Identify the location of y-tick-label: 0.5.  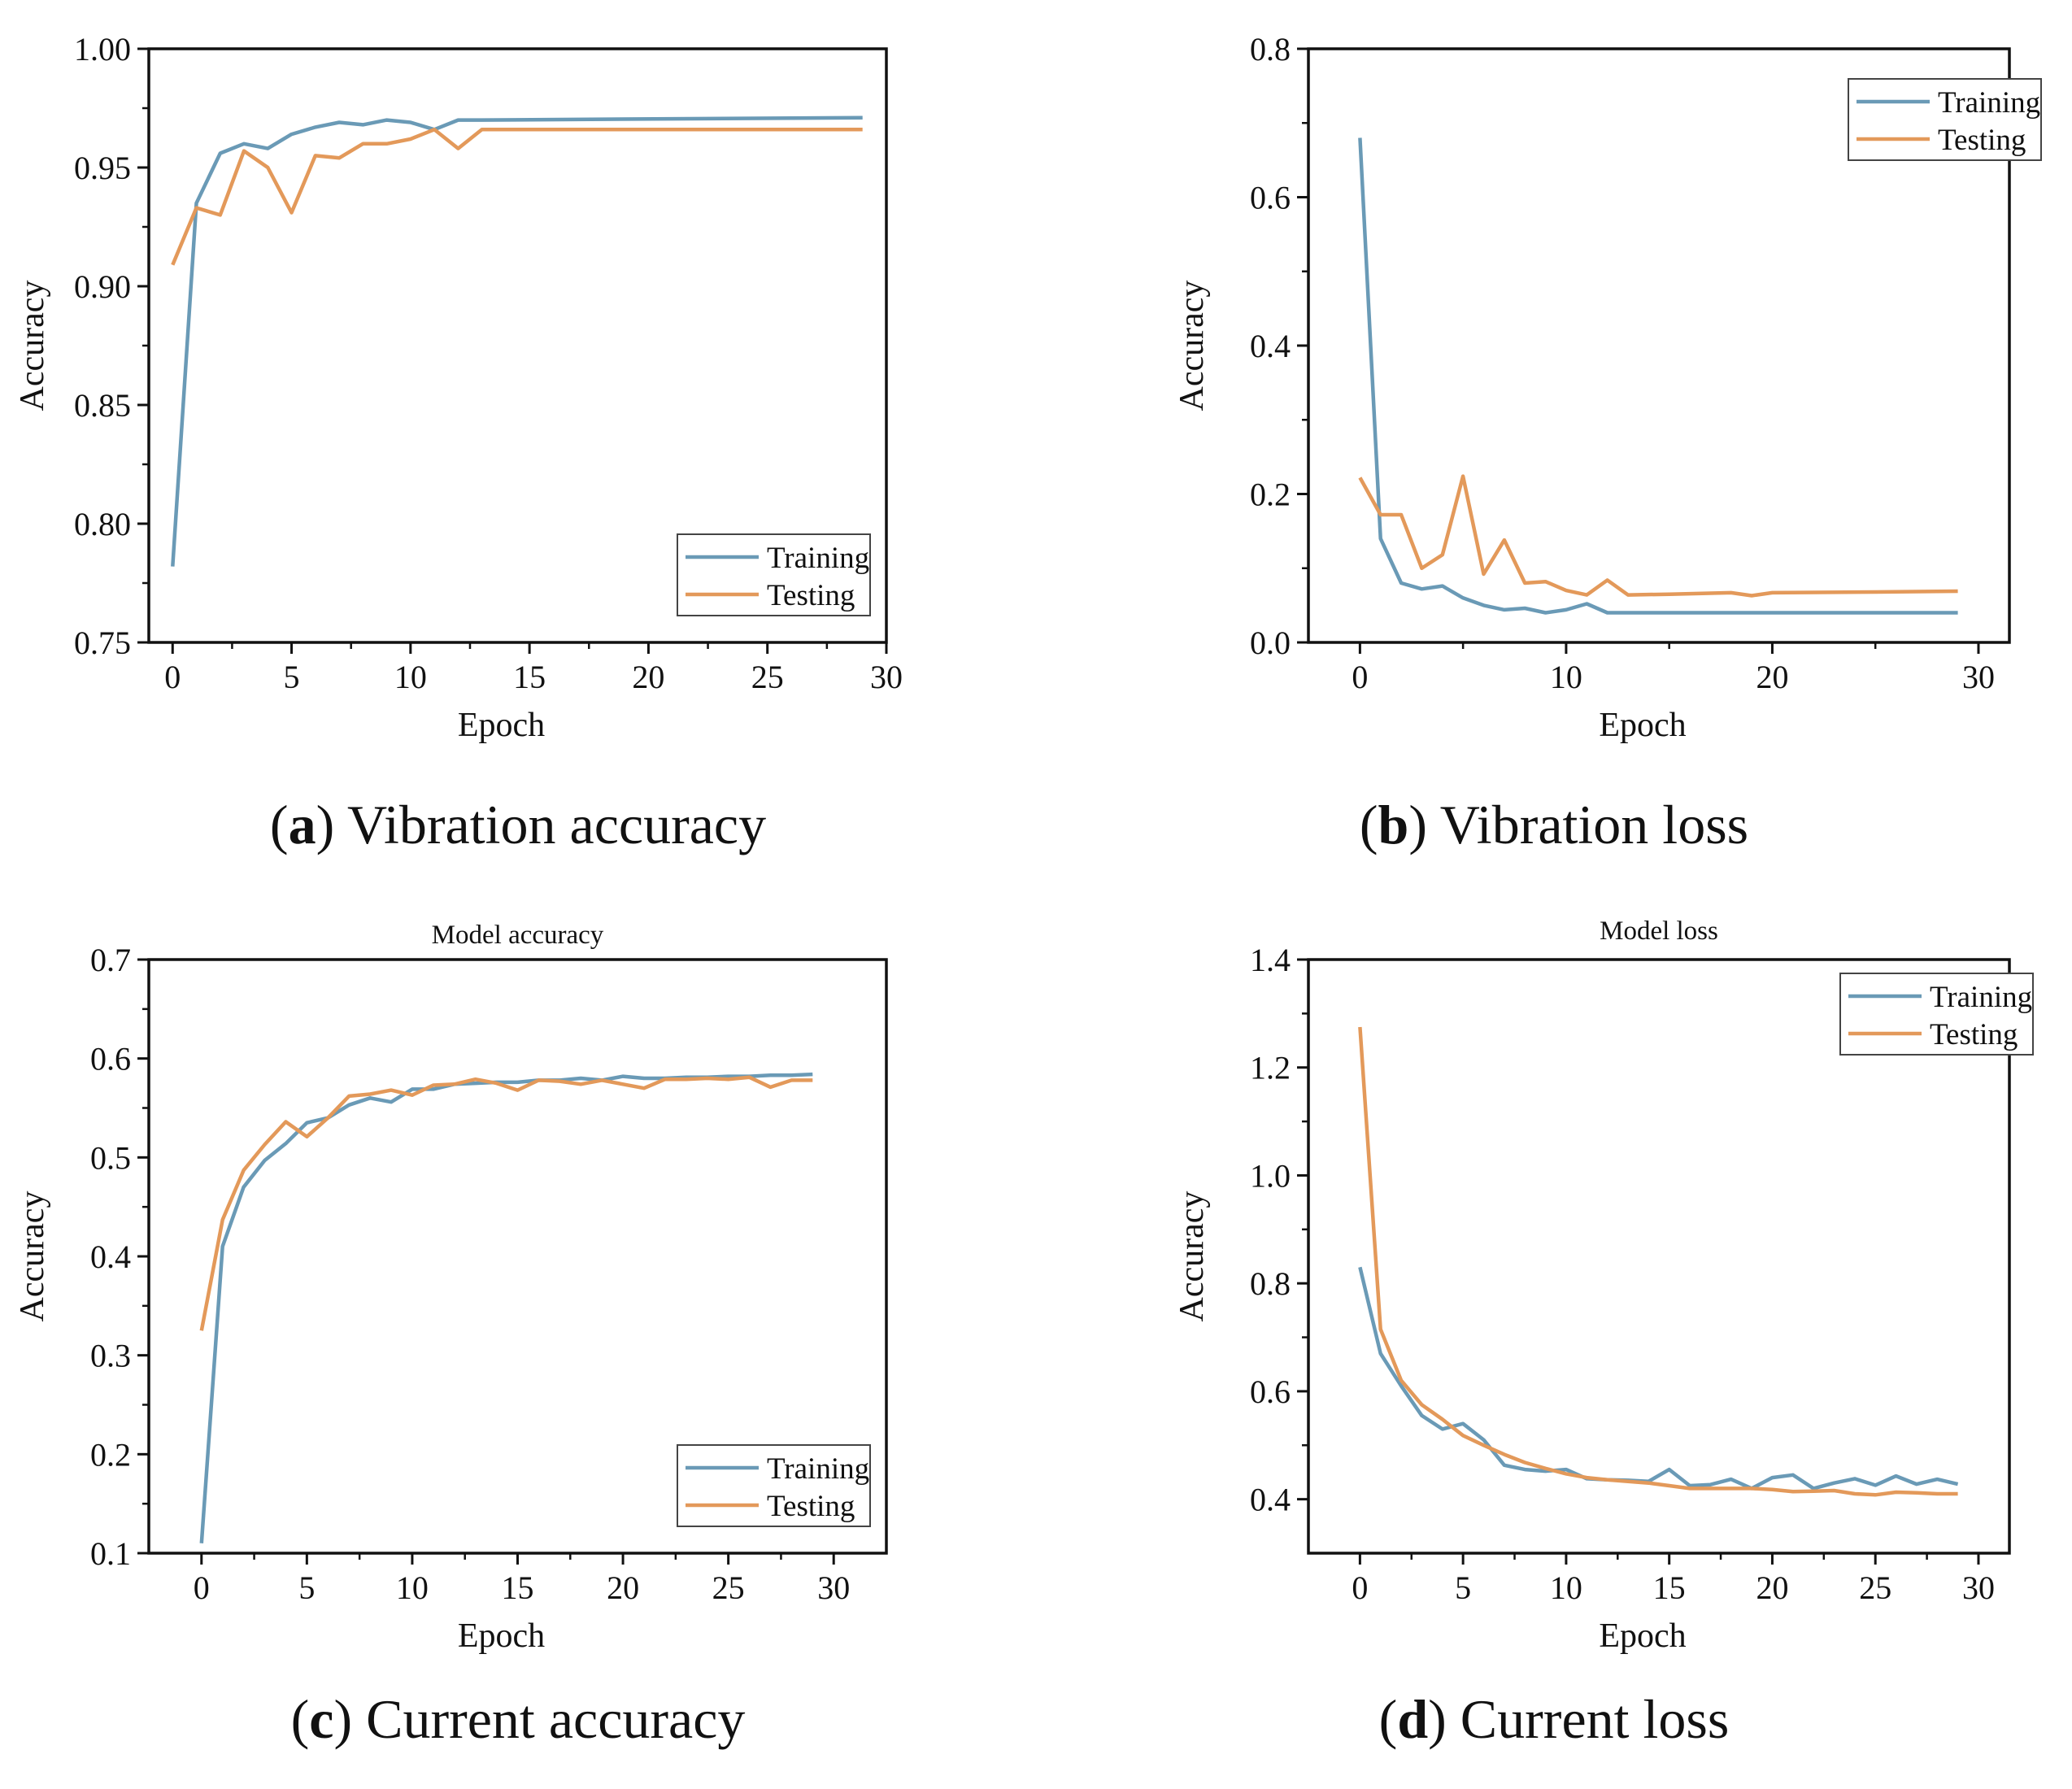
(111, 1158).